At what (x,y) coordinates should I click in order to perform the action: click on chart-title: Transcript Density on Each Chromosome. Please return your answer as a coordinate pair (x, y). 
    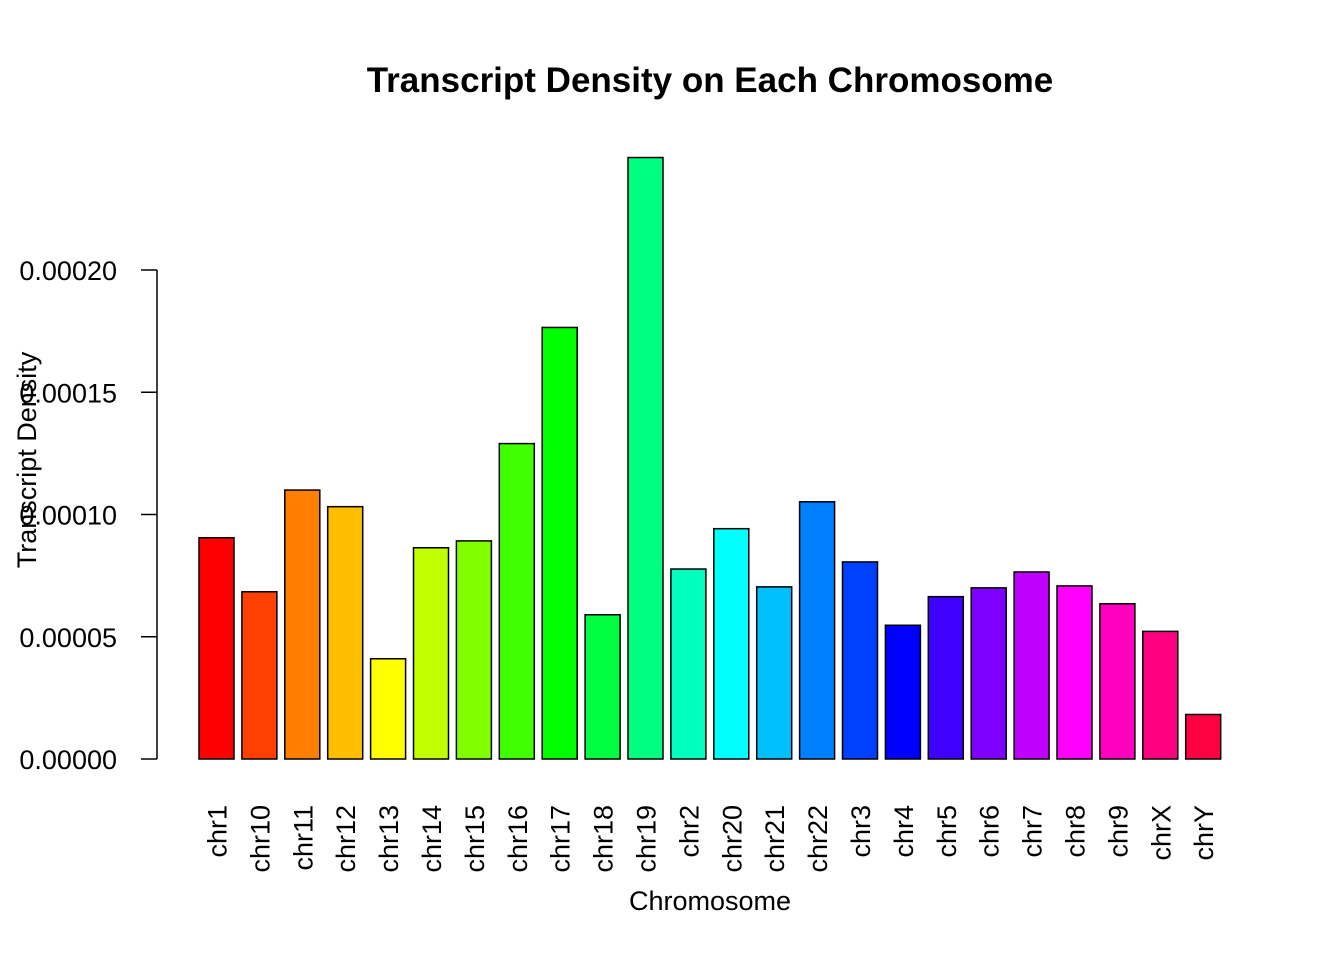
    Looking at the image, I should click on (710, 80).